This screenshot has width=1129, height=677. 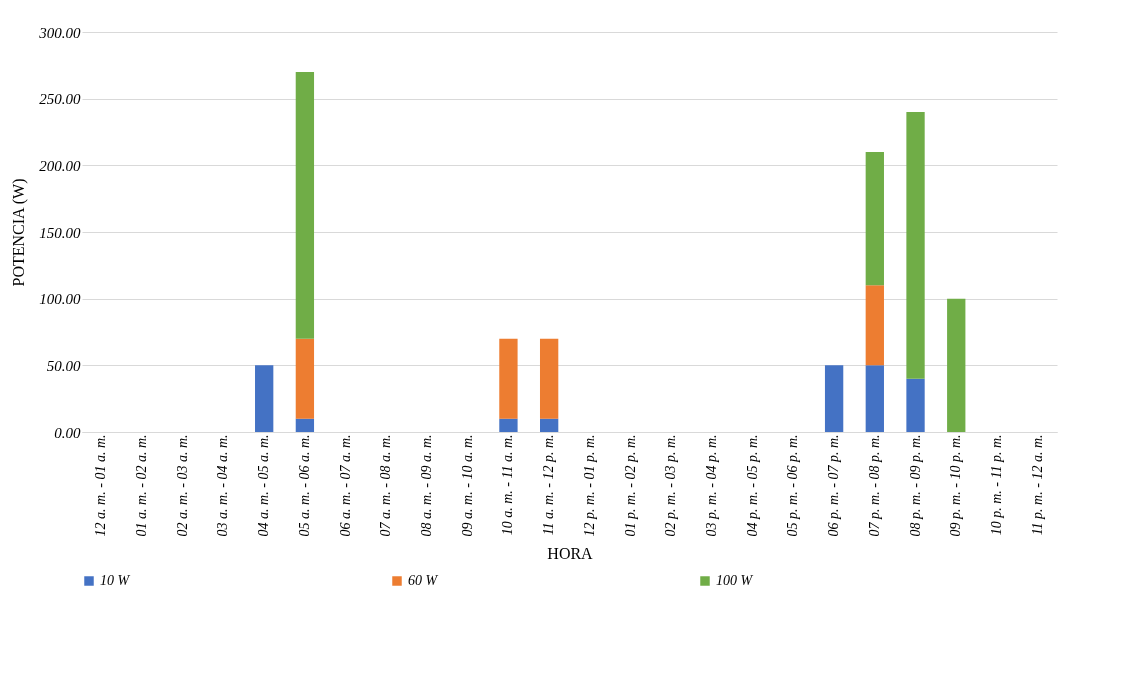 What do you see at coordinates (915, 485) in the screenshot?
I see `x-tick-label: 08 p. m. - 09 p. m.` at bounding box center [915, 485].